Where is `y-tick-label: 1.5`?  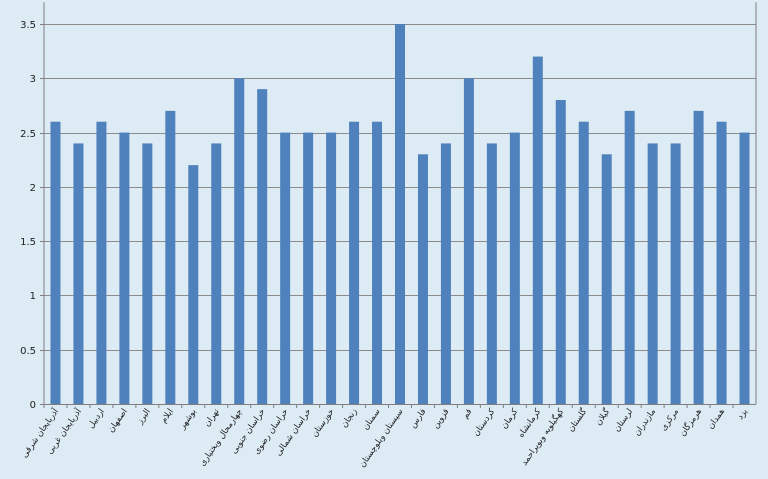
y-tick-label: 1.5 is located at coordinates (28, 242).